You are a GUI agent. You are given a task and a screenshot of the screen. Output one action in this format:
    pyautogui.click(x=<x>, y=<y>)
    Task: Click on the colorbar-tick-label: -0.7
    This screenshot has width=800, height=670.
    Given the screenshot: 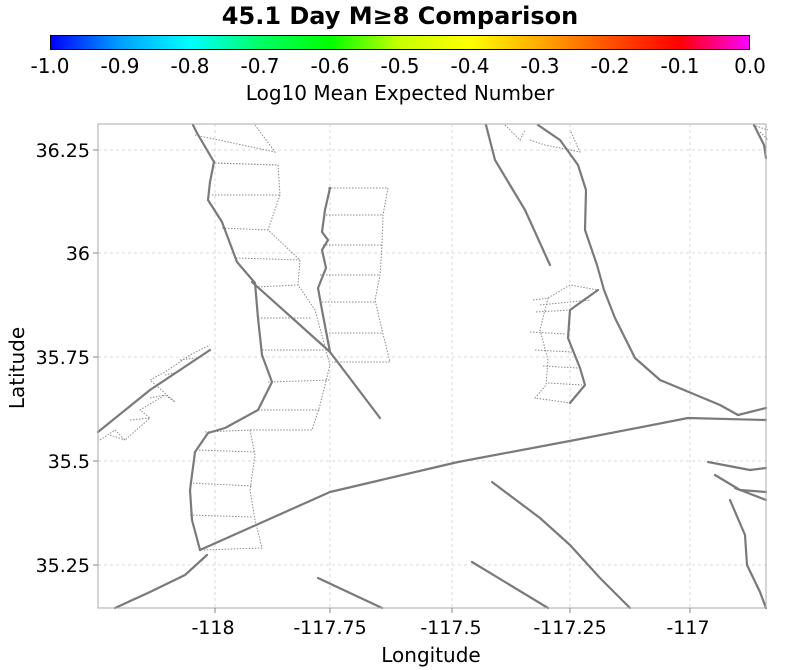 What is the action you would take?
    pyautogui.click(x=260, y=66)
    